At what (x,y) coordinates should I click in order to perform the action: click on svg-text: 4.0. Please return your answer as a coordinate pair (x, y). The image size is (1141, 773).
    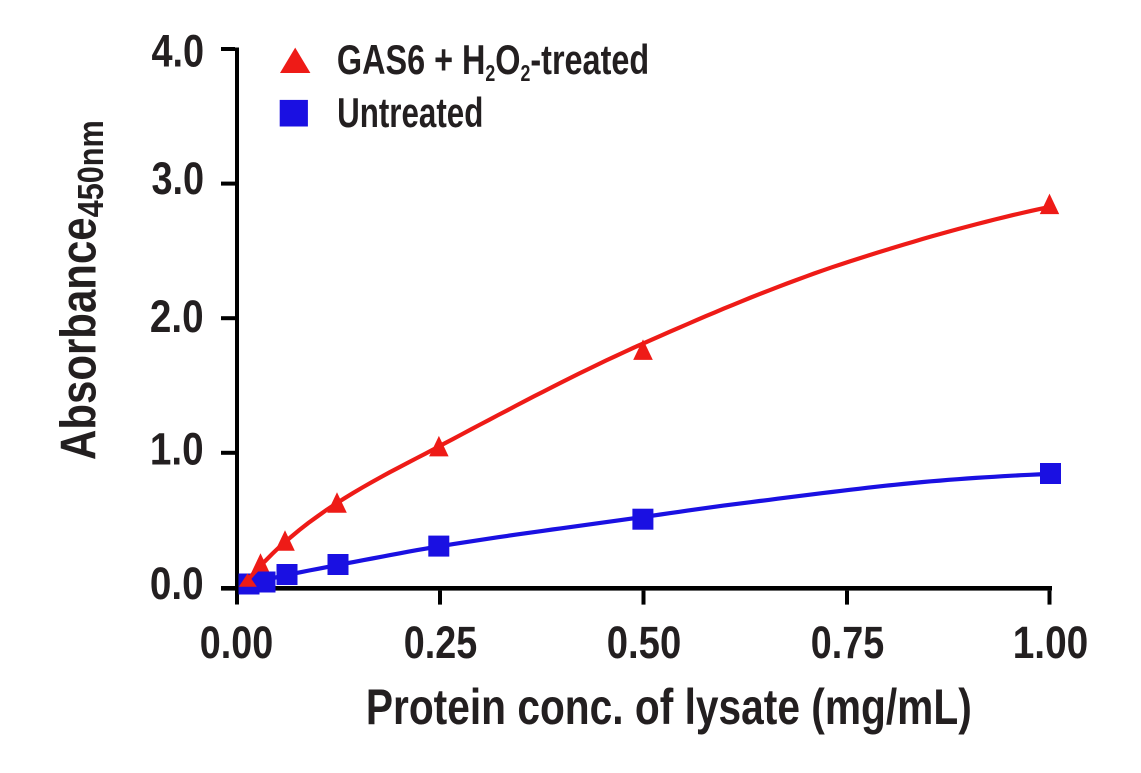
    Looking at the image, I should click on (177, 51).